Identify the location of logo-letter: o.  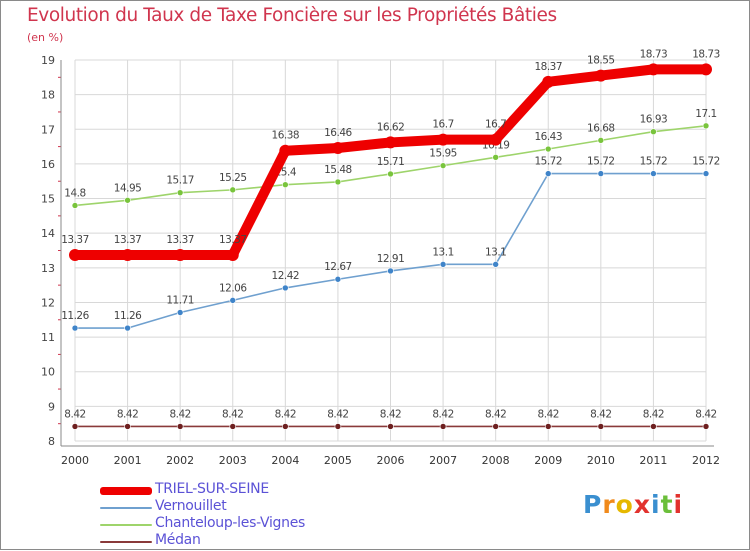
(624, 504).